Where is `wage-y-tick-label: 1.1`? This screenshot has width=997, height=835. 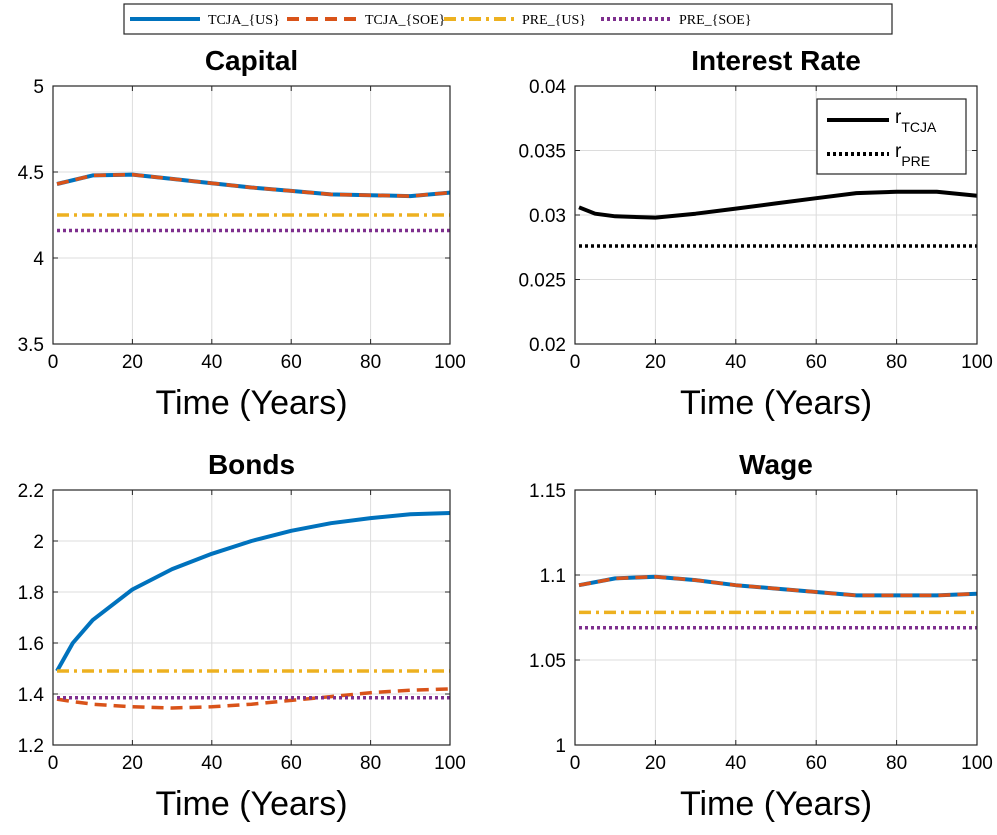 wage-y-tick-label: 1.1 is located at coordinates (553, 576).